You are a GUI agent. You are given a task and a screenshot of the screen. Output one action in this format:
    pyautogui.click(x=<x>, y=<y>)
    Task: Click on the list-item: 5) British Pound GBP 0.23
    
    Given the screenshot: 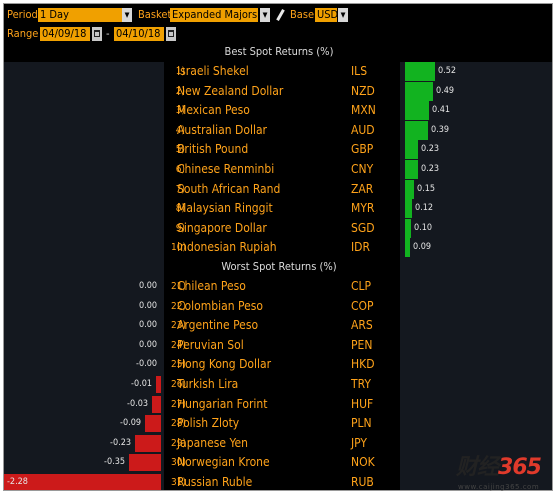 What is the action you would take?
    pyautogui.click(x=278, y=150)
    